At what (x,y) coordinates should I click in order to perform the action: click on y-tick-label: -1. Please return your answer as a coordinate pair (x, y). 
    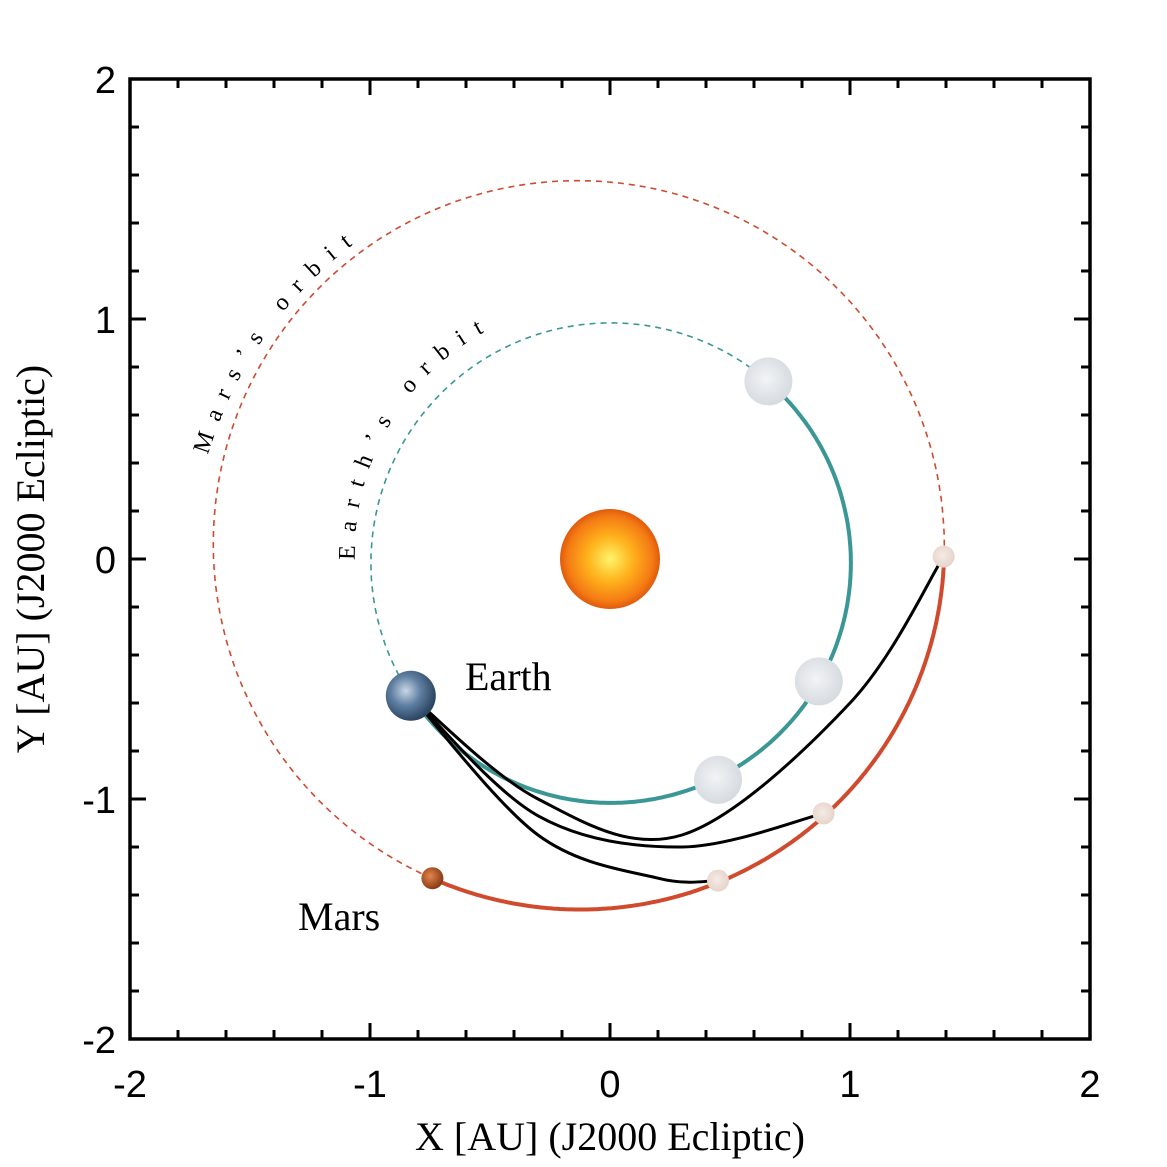
    Looking at the image, I should click on (99, 801).